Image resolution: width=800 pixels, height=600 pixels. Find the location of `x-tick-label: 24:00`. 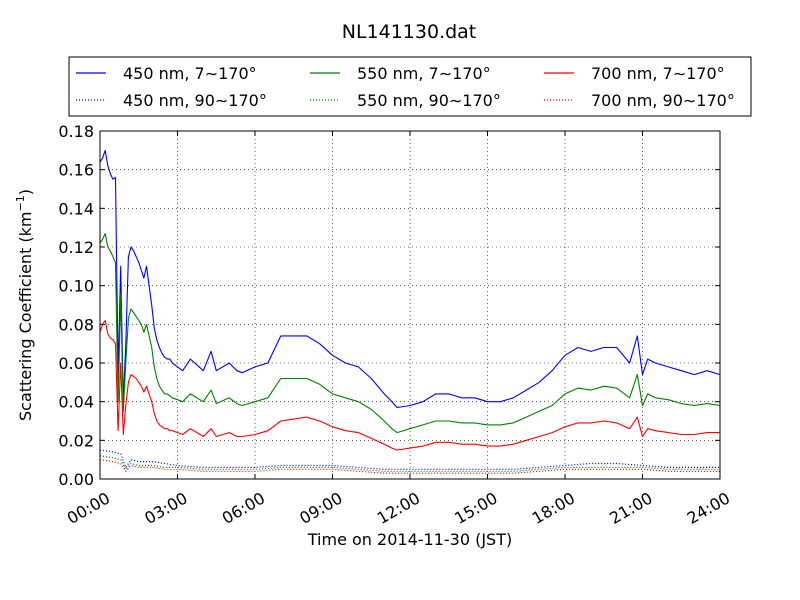

x-tick-label: 24:00 is located at coordinates (708, 508).